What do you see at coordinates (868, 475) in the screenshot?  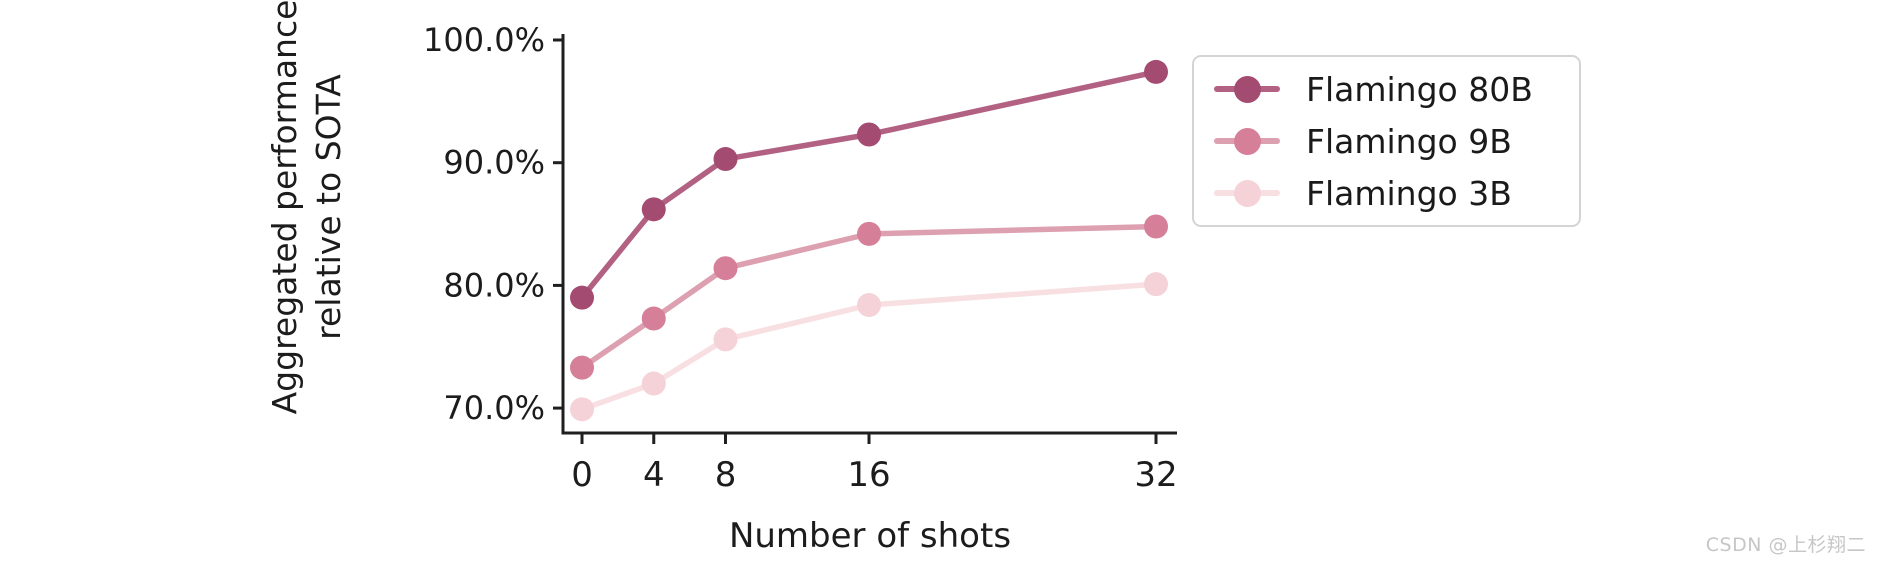 I see `x-tick-label: 16` at bounding box center [868, 475].